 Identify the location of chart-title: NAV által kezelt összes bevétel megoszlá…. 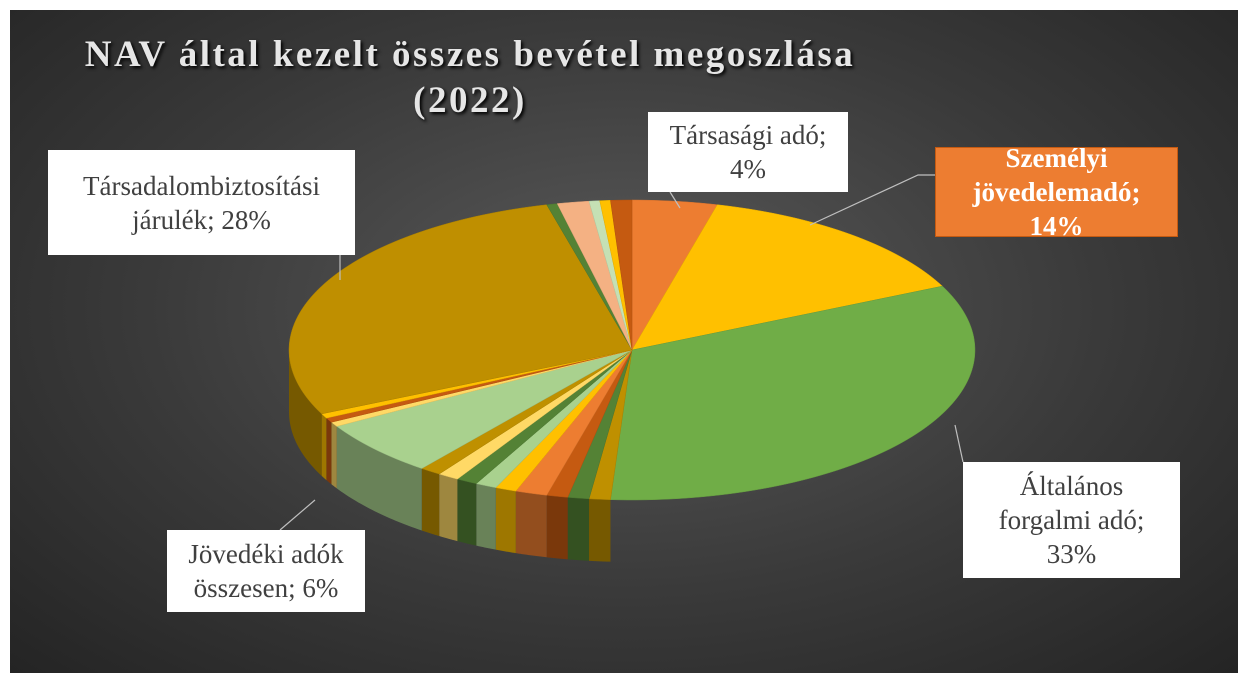
(470, 77).